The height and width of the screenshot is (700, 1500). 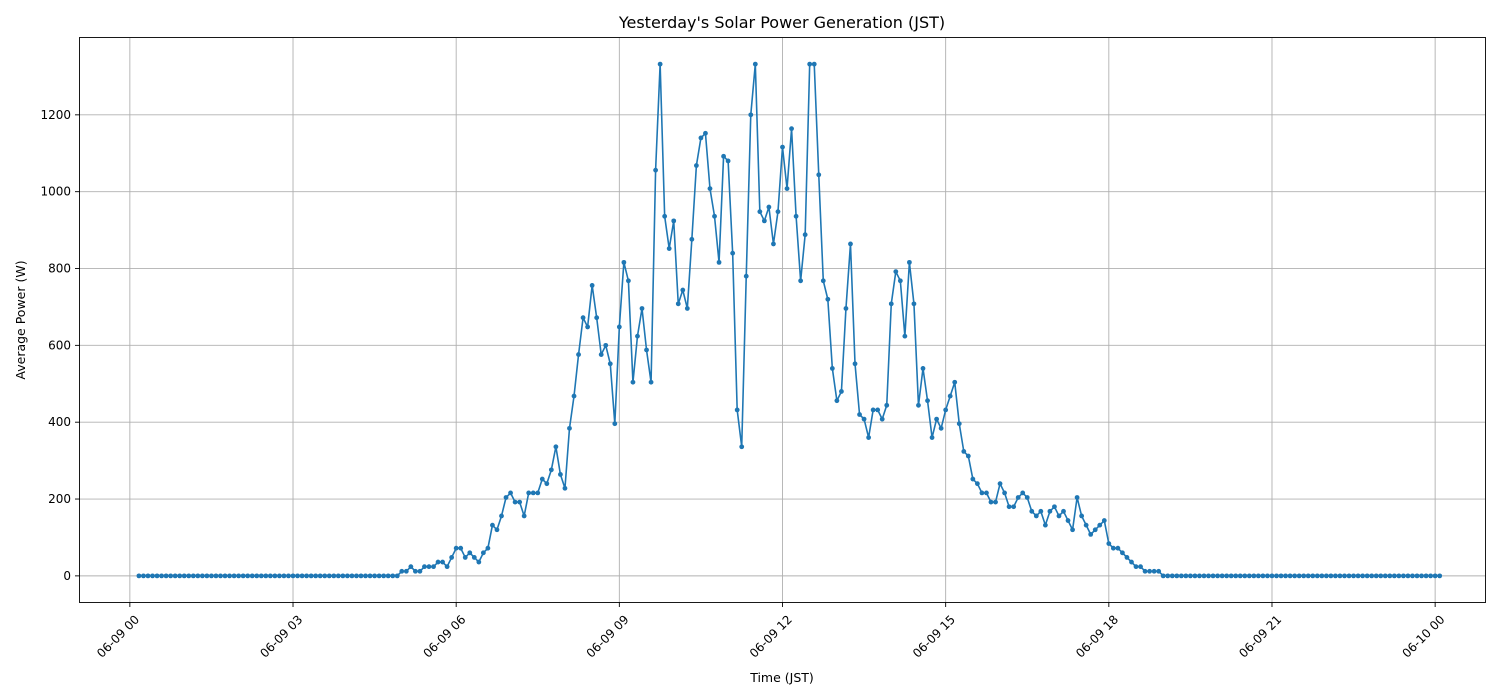 What do you see at coordinates (55, 115) in the screenshot?
I see `y-tick-label: 1200` at bounding box center [55, 115].